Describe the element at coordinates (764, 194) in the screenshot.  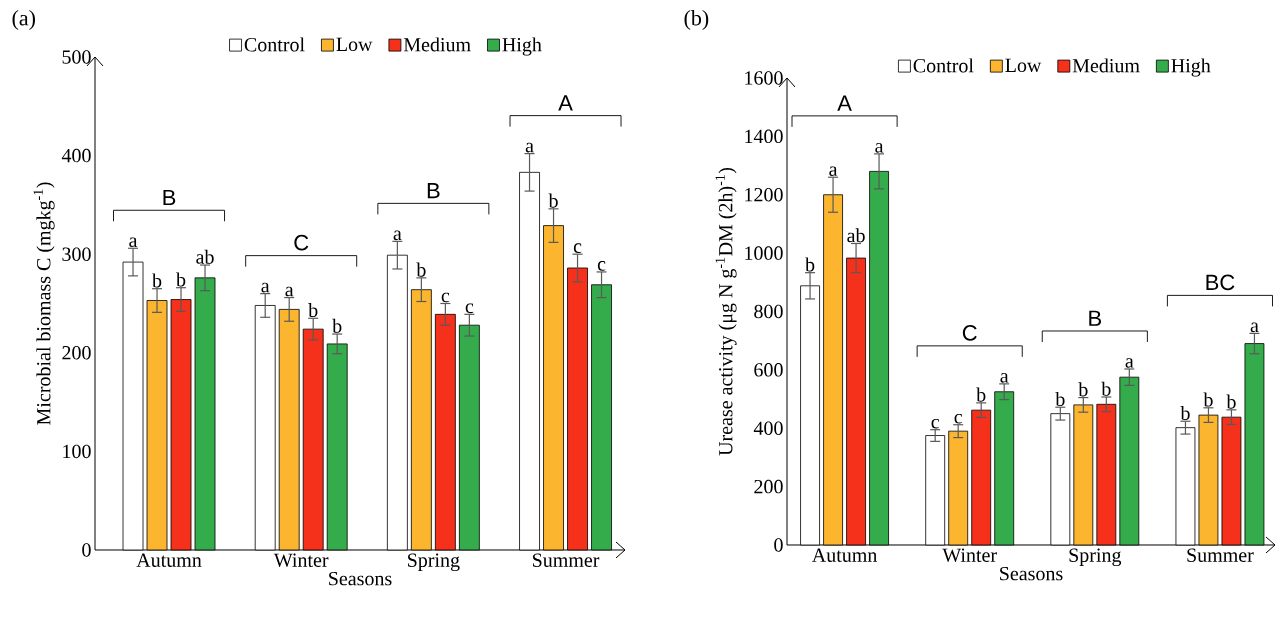
I see `y-tick-label: 1200` at that location.